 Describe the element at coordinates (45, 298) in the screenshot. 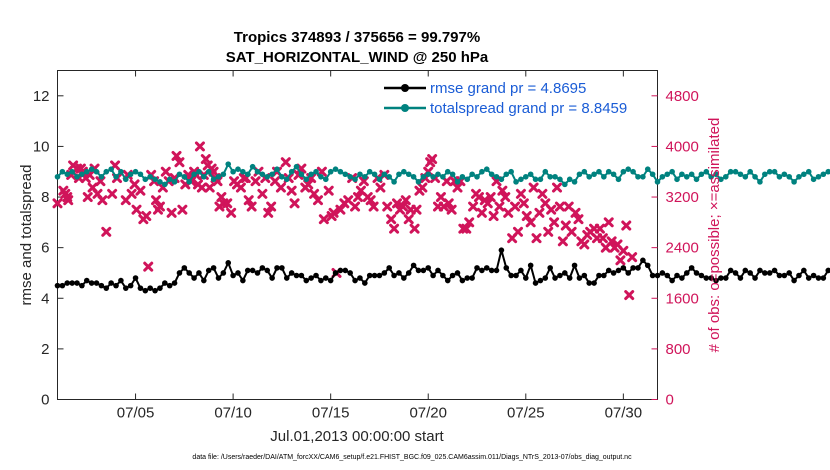

I see `y-tick-label: 4` at that location.